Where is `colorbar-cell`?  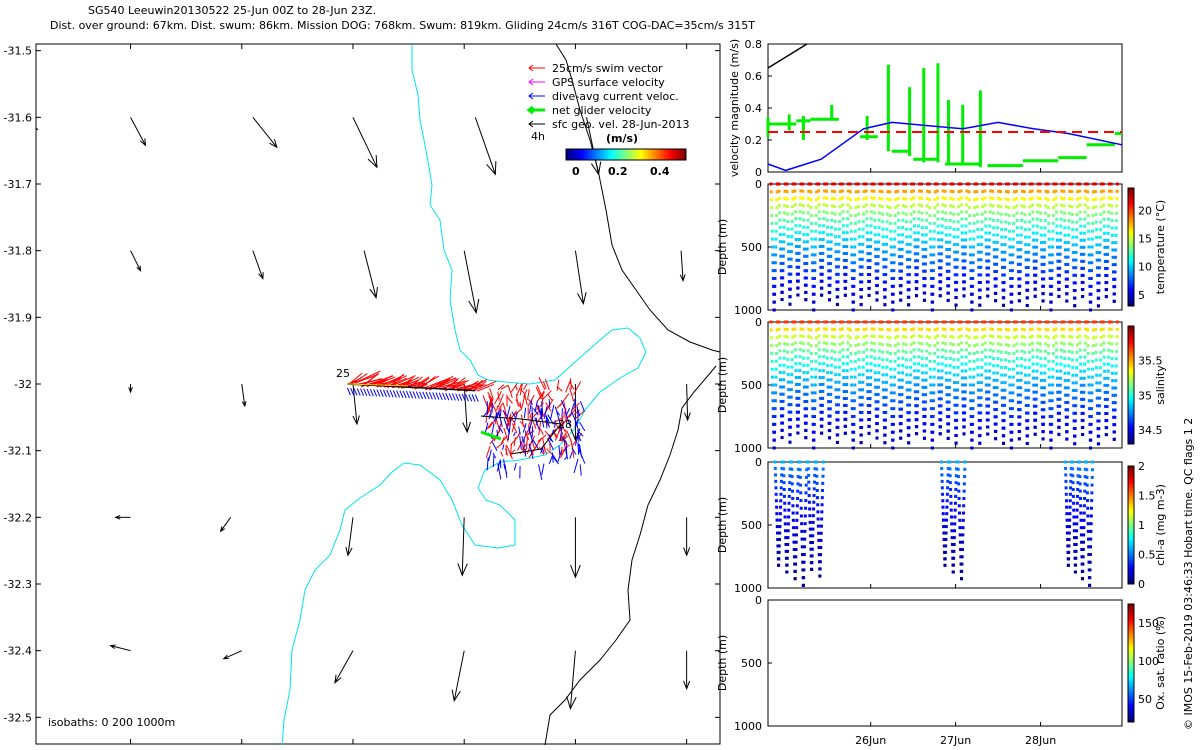
colorbar-cell is located at coordinates (681, 154).